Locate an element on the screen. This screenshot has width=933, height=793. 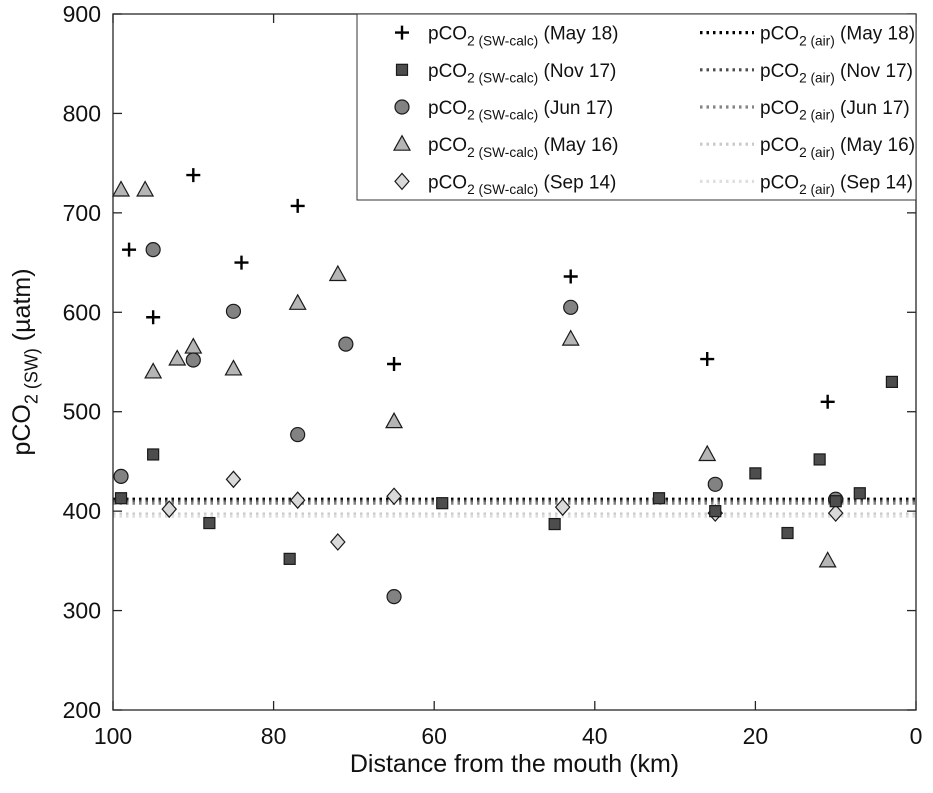
legend-label-sw: pCO2 (SW-calc) (Sep 14) is located at coordinates (522, 184).